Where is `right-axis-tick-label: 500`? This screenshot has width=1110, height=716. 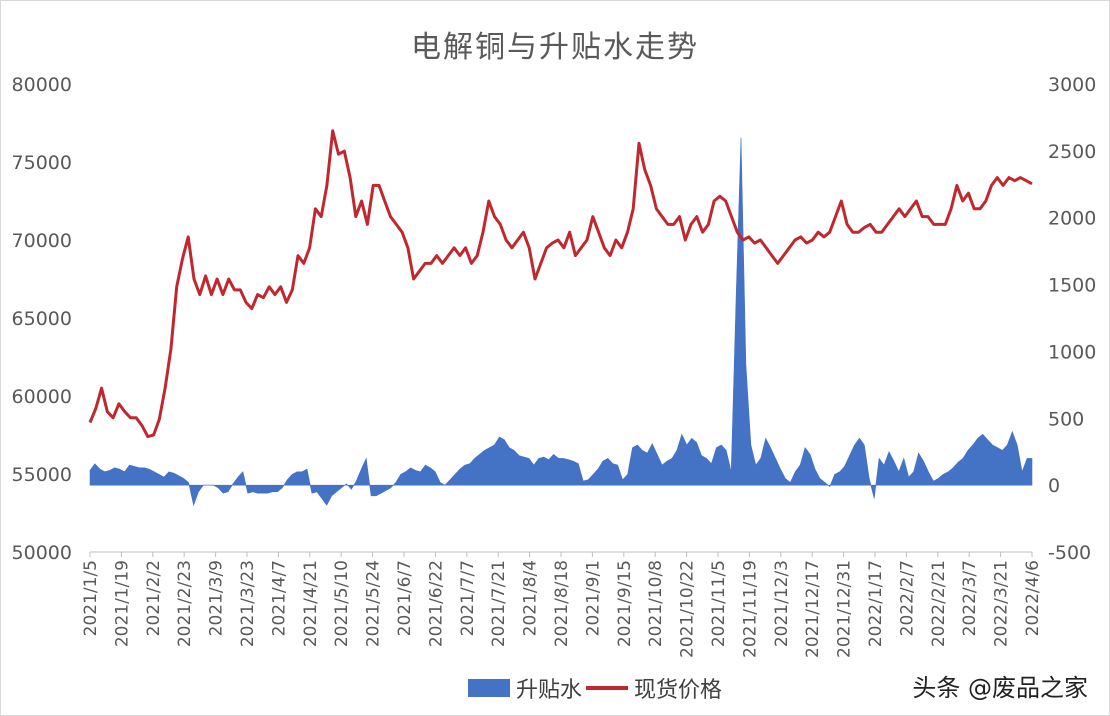
right-axis-tick-label: 500 is located at coordinates (1066, 419).